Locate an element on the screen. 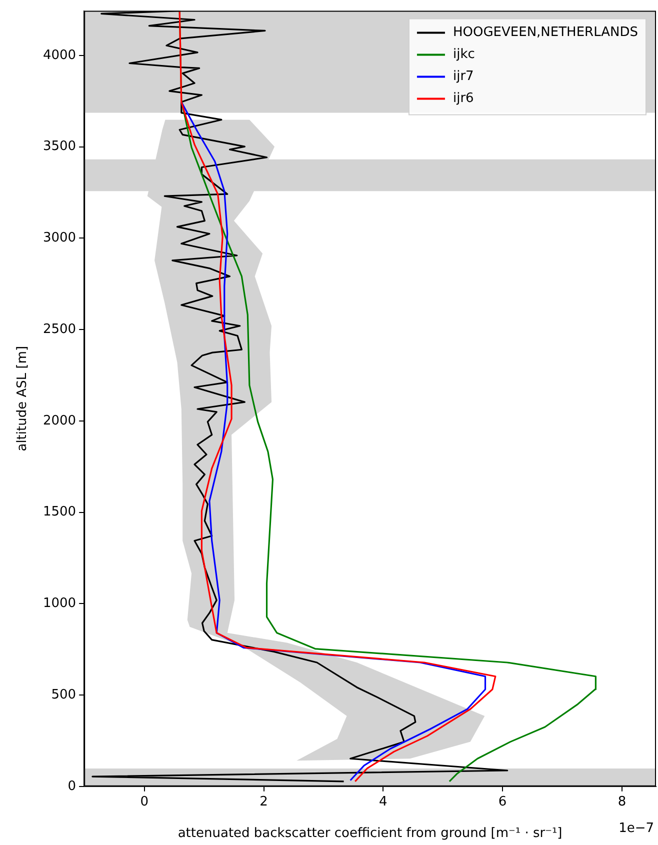  y-tick-label: 2500 is located at coordinates (59, 329).